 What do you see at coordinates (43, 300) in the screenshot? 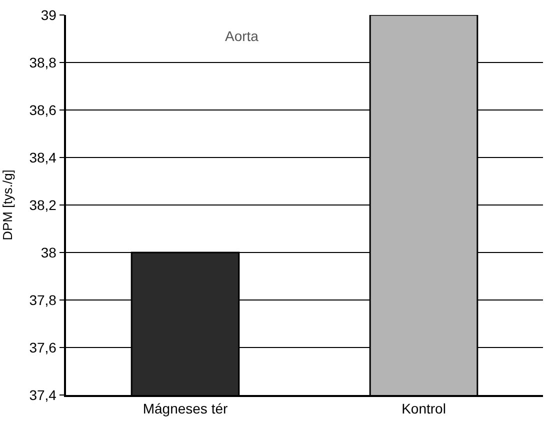
I see `y-tick-label: 37,8` at bounding box center [43, 300].